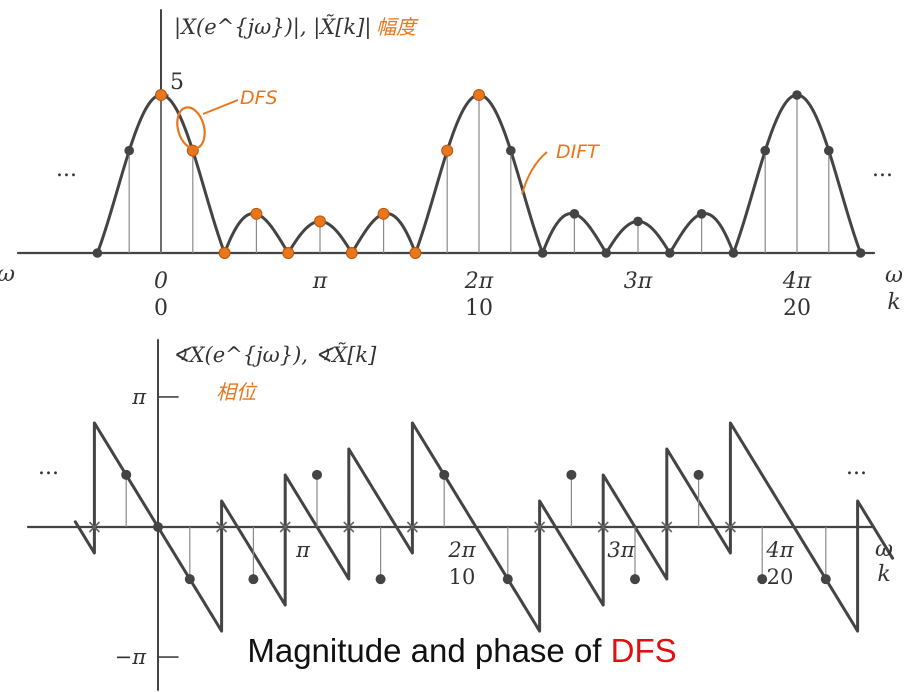  I want to click on phase-omega-tick-label: 3π, so click(621, 550).